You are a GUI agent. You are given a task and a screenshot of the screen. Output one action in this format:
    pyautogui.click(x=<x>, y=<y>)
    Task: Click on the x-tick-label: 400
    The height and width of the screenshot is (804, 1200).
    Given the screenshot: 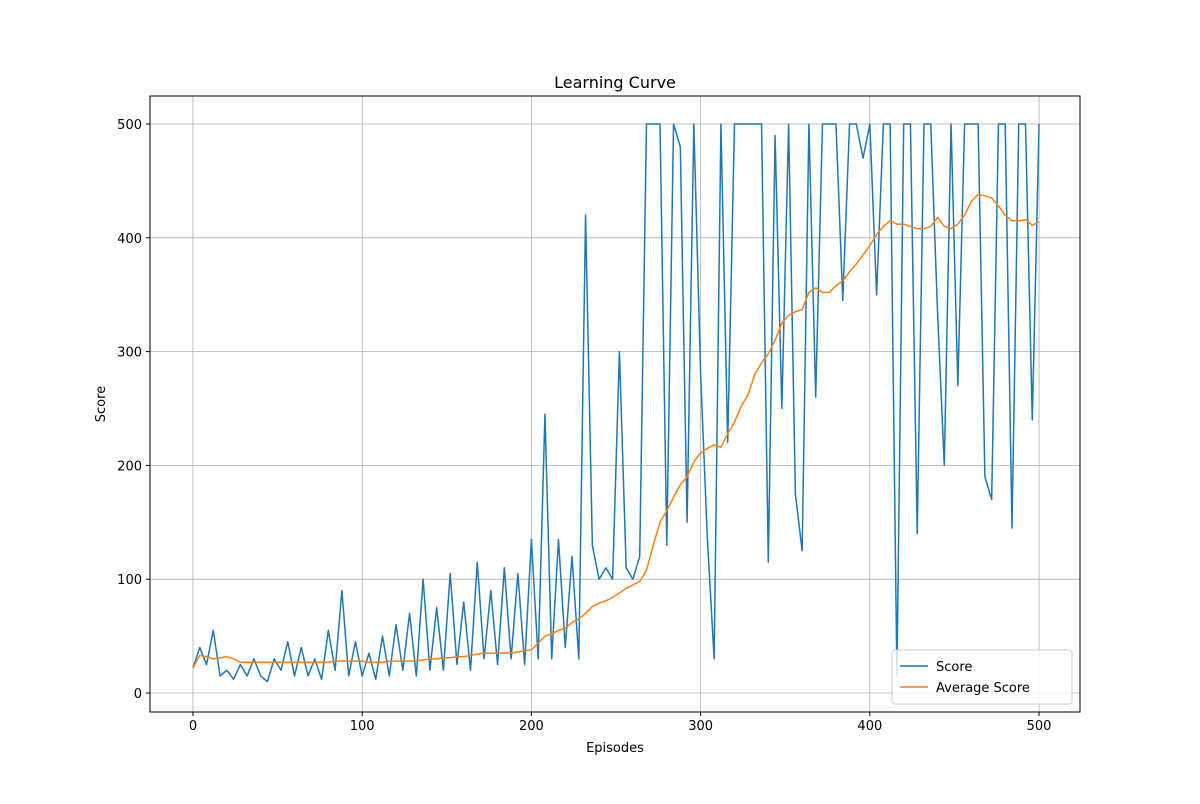 What is the action you would take?
    pyautogui.click(x=869, y=726)
    